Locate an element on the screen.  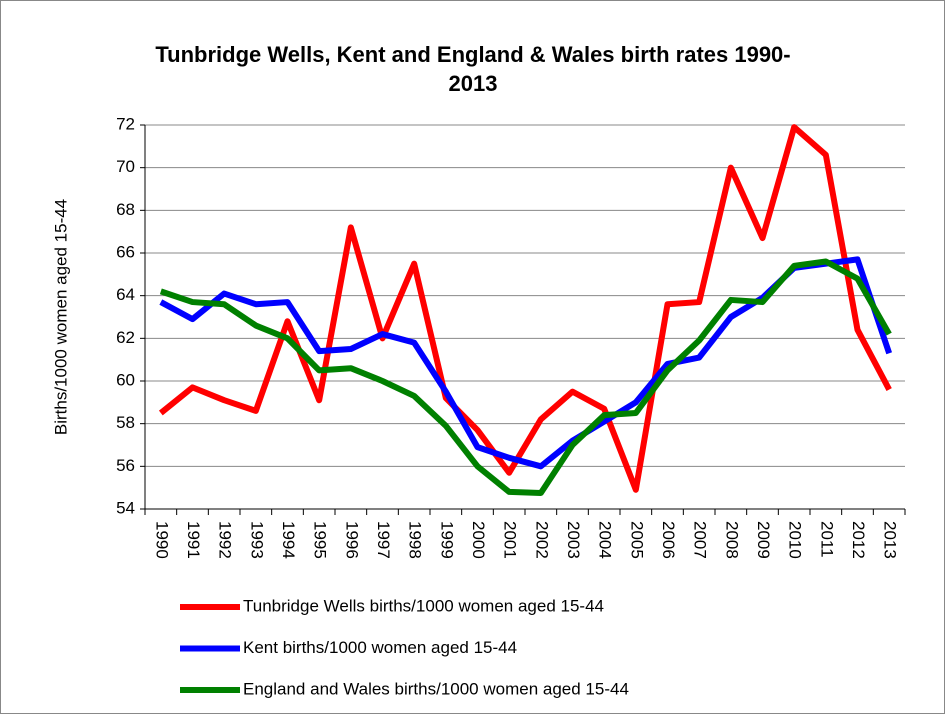
x-tick-label: 2013 is located at coordinates (890, 540).